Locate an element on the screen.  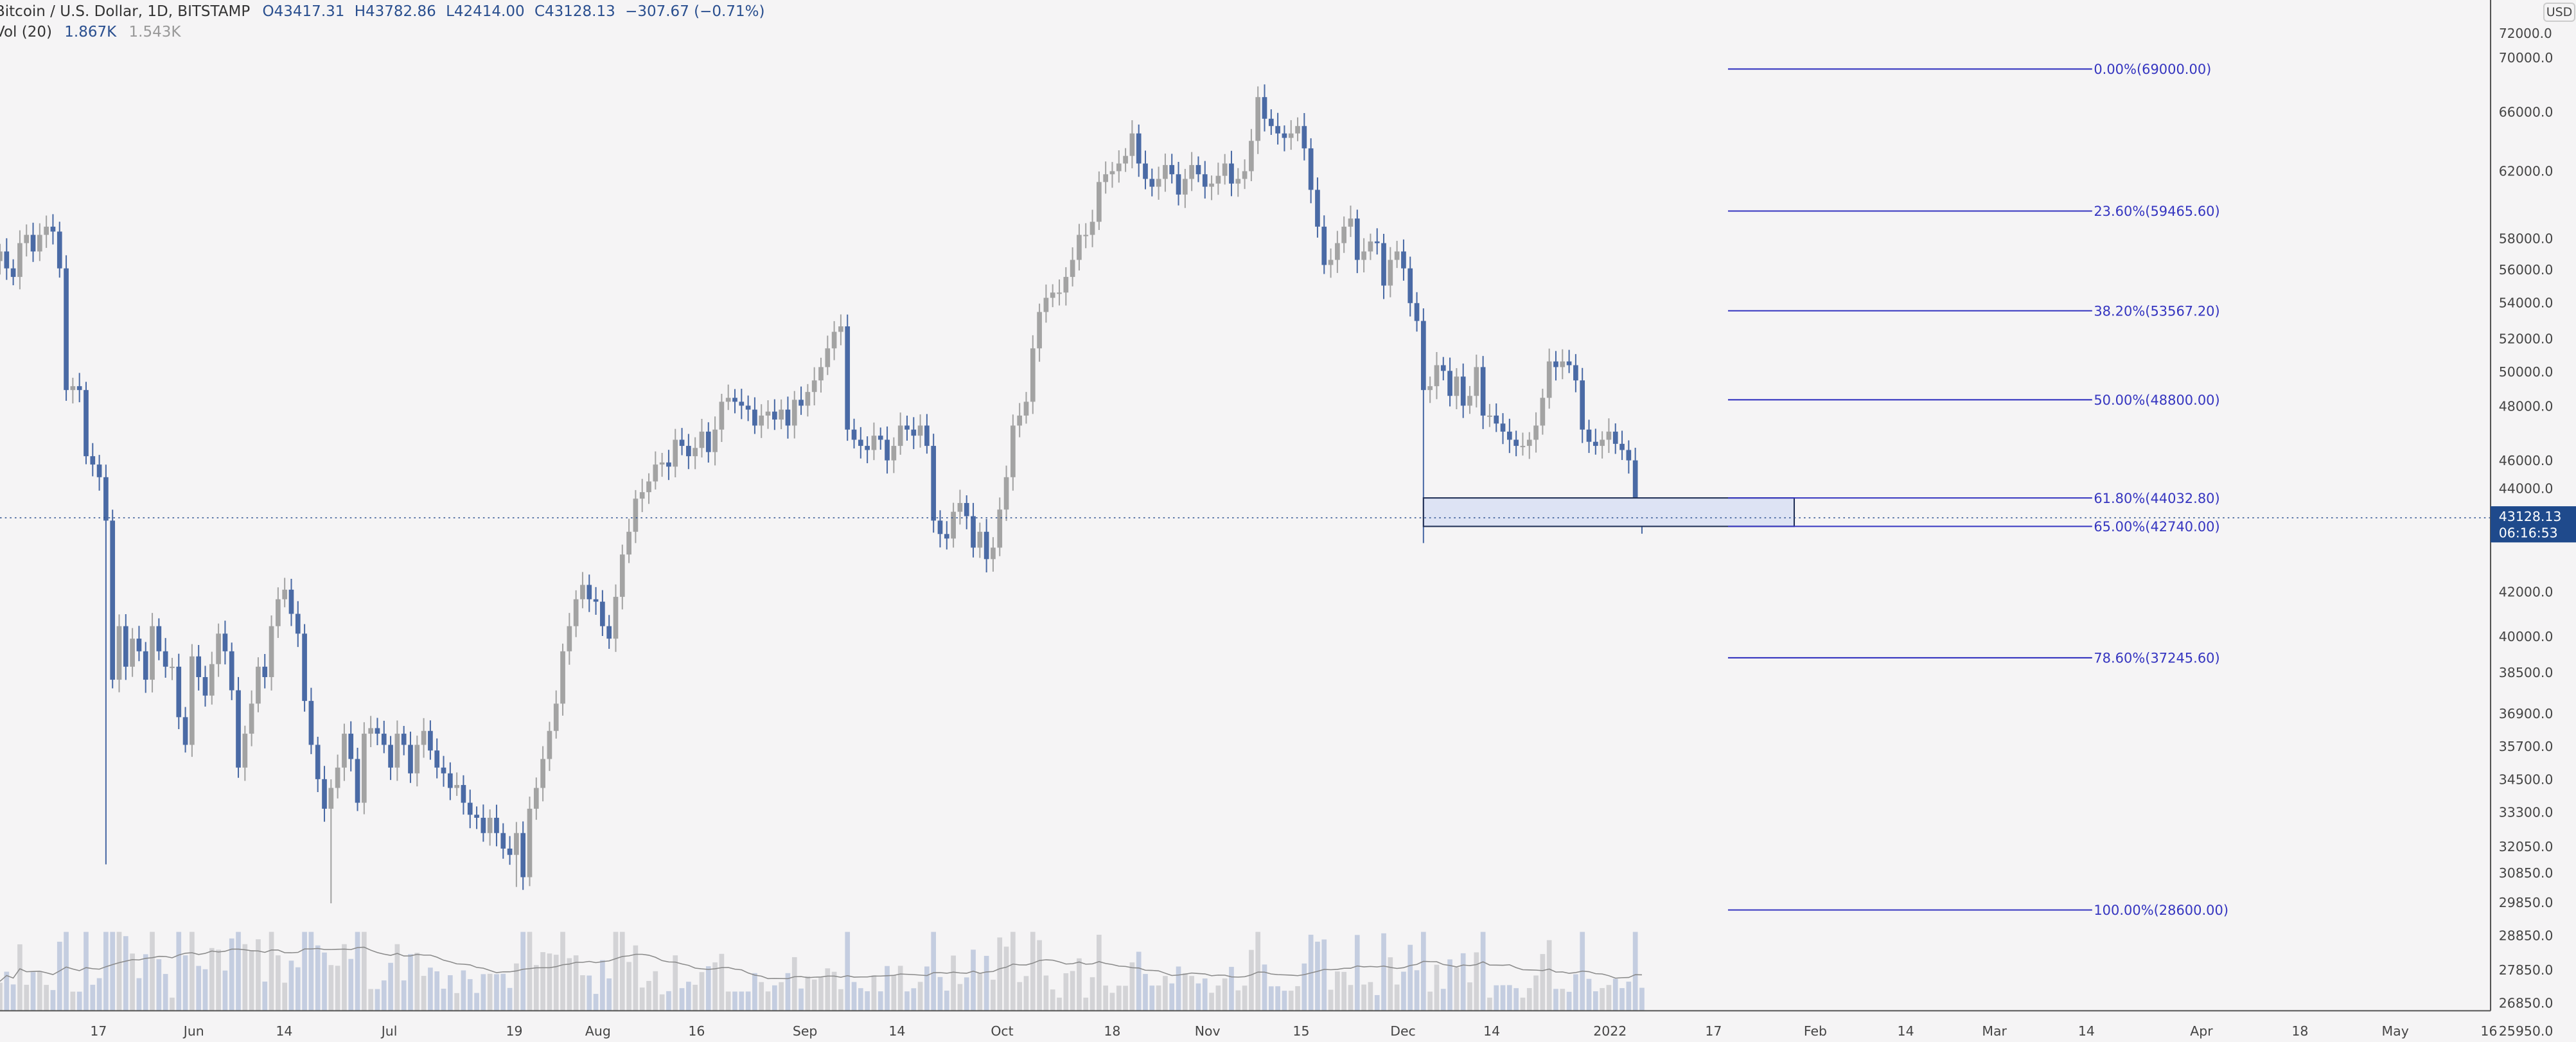
price-axis-label: 44000.0 is located at coordinates (2526, 489).